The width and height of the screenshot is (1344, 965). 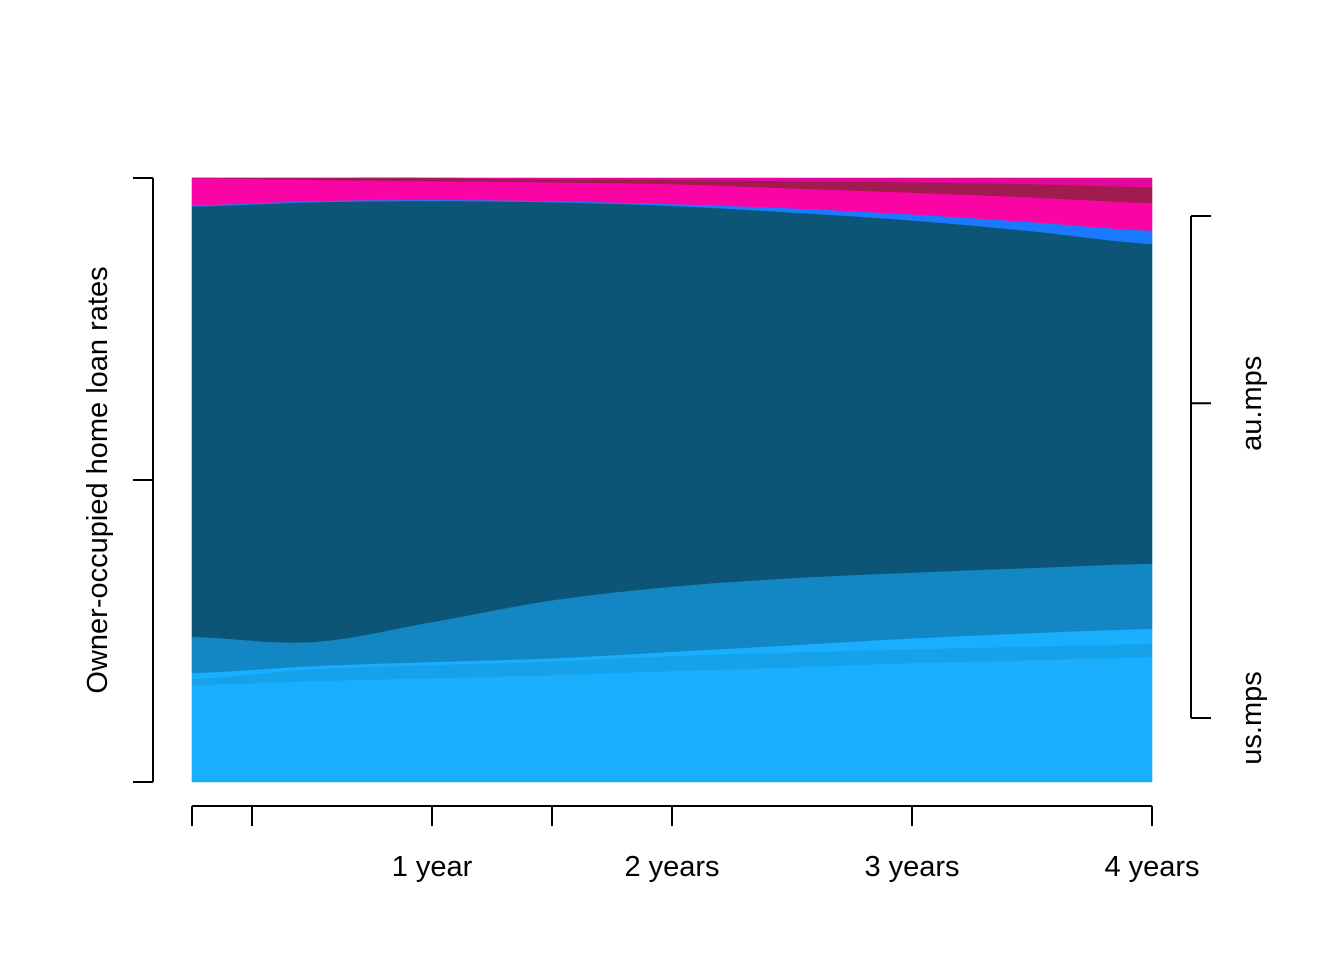 What do you see at coordinates (1229, 490) in the screenshot?
I see `y-axis-right: us.mps au.mps` at bounding box center [1229, 490].